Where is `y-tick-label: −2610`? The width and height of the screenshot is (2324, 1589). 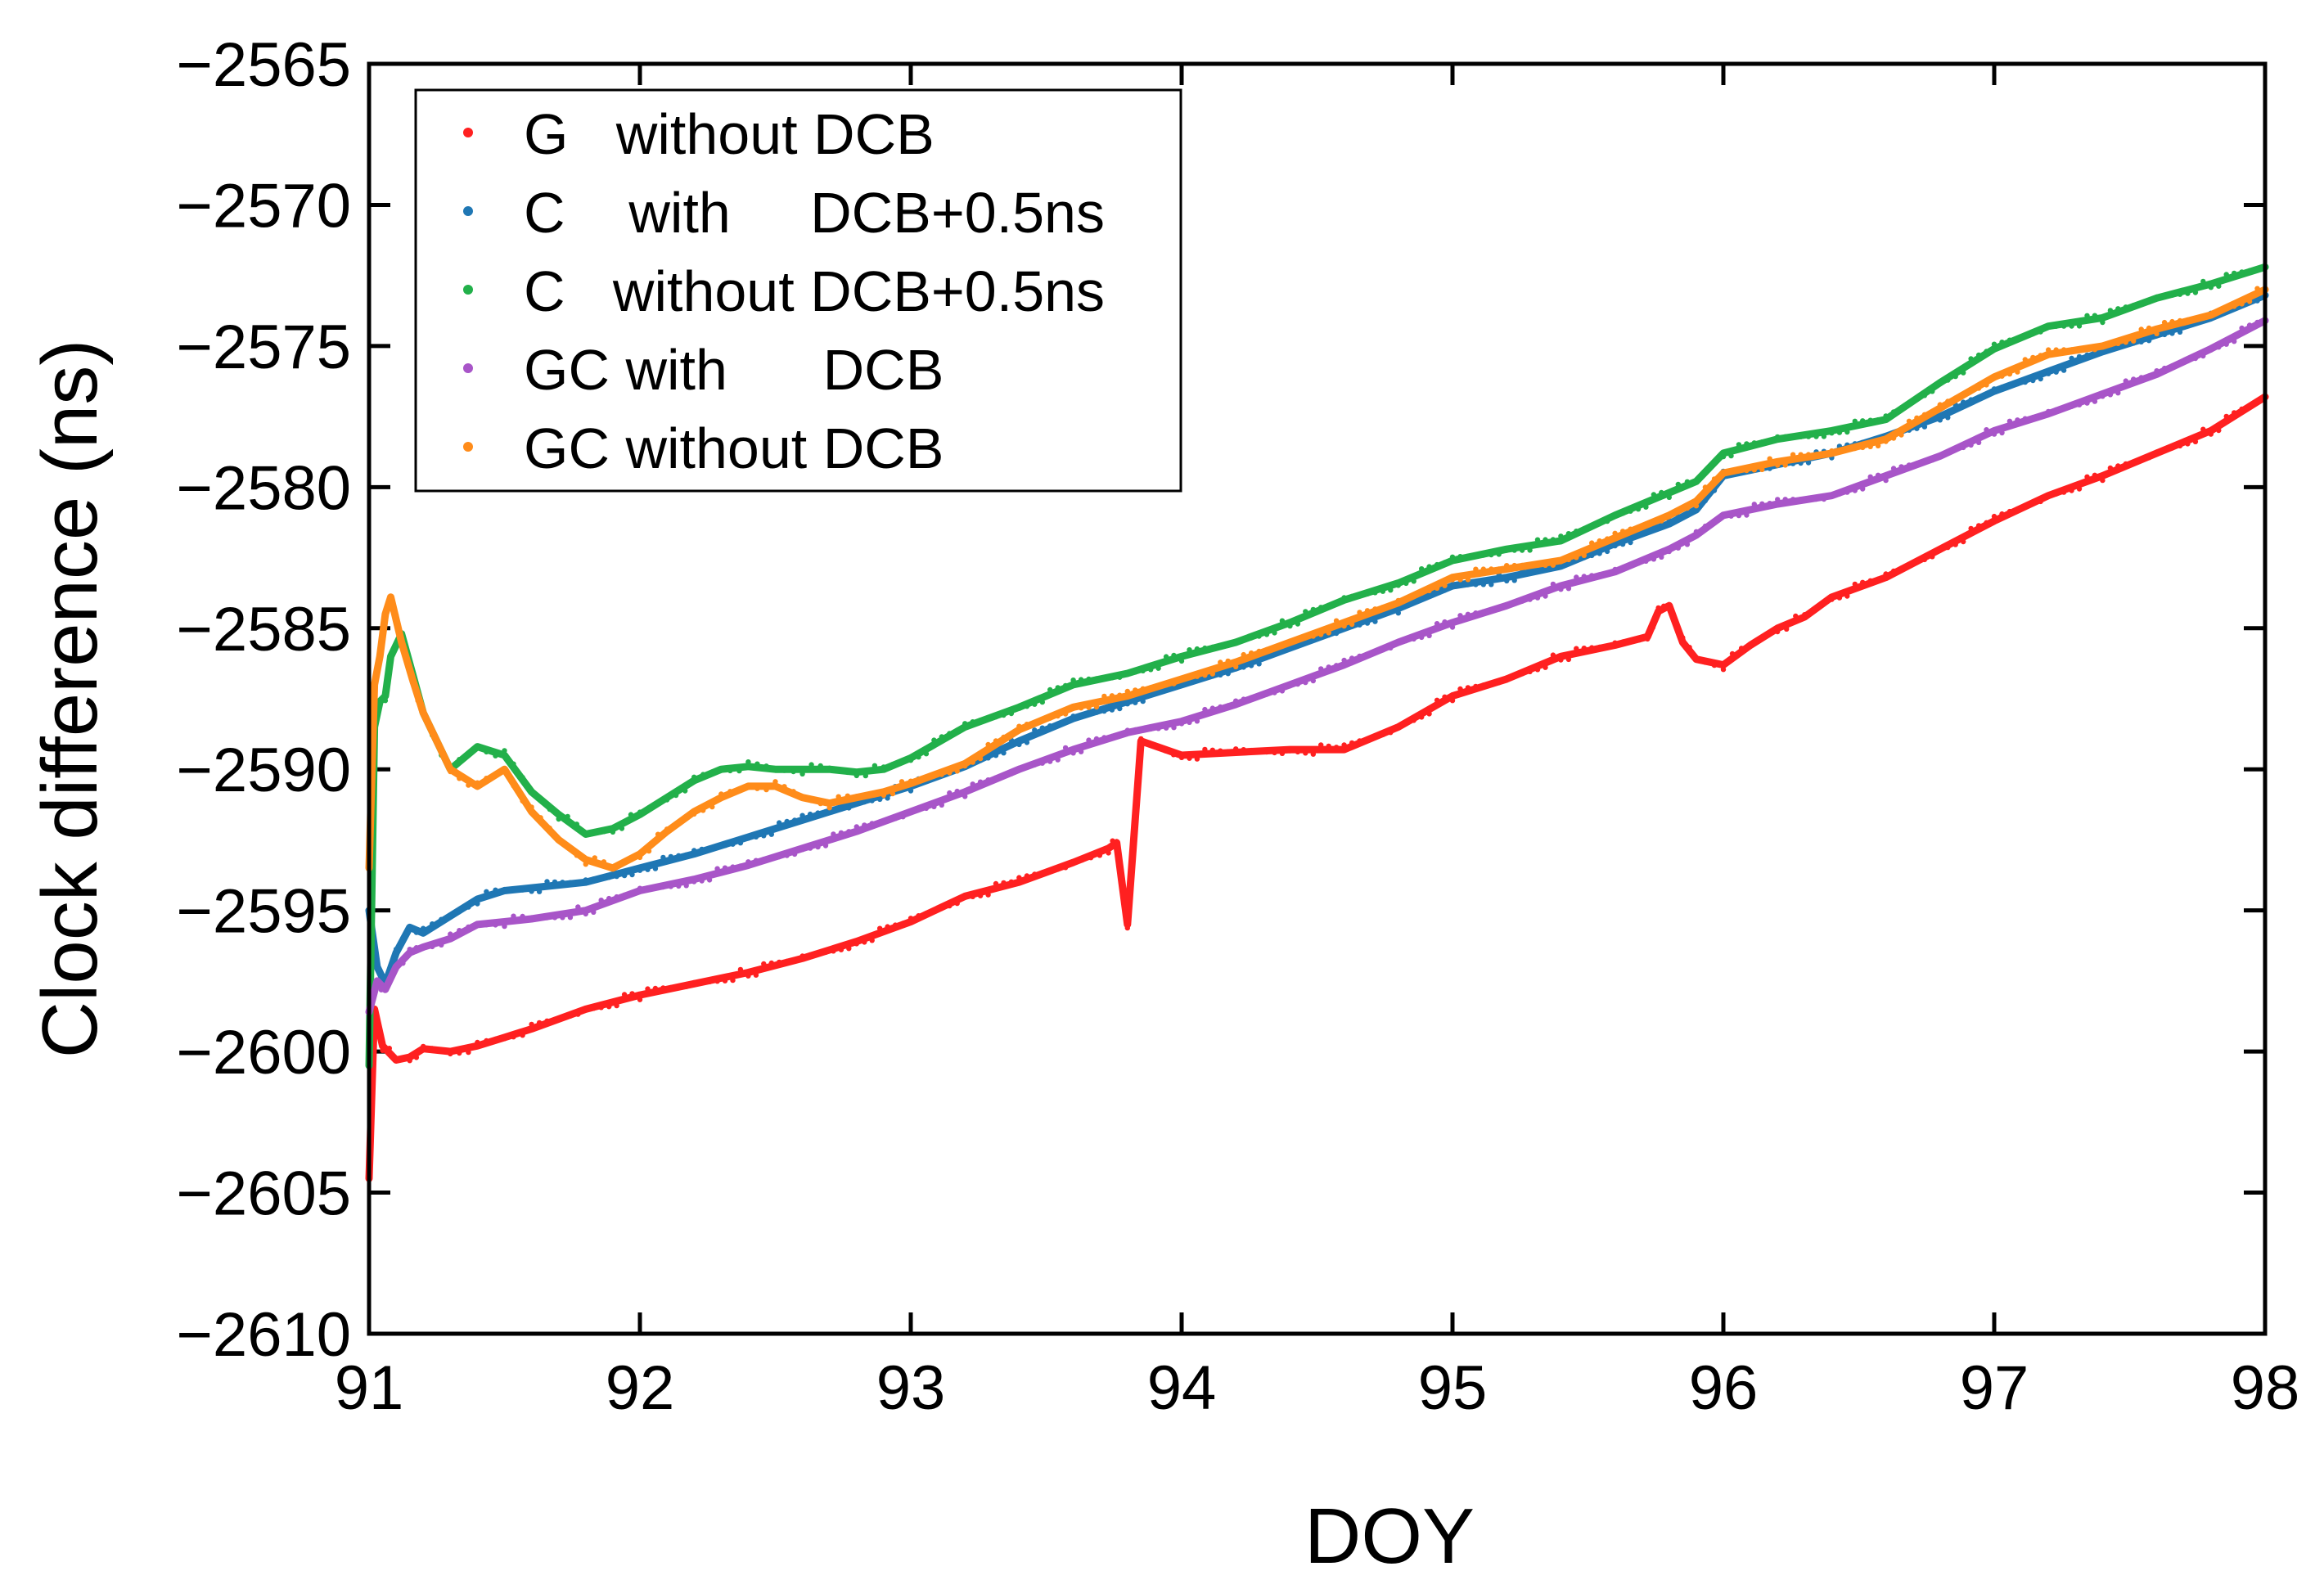
y-tick-label: −2610 is located at coordinates (264, 1335).